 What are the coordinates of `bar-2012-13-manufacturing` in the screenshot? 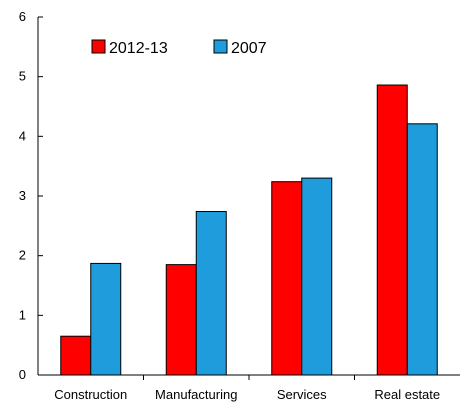 It's located at (181, 320).